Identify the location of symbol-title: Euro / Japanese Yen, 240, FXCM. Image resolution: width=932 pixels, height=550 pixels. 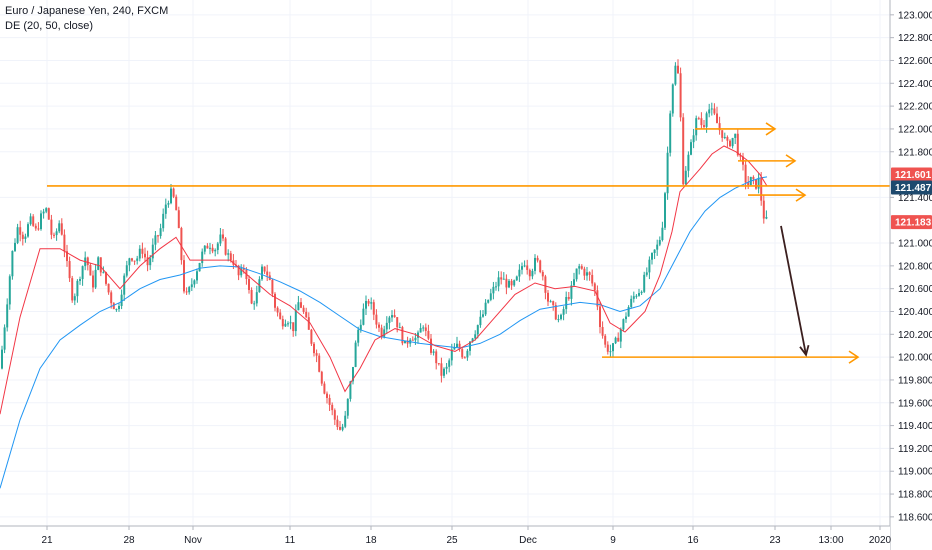
(87, 11).